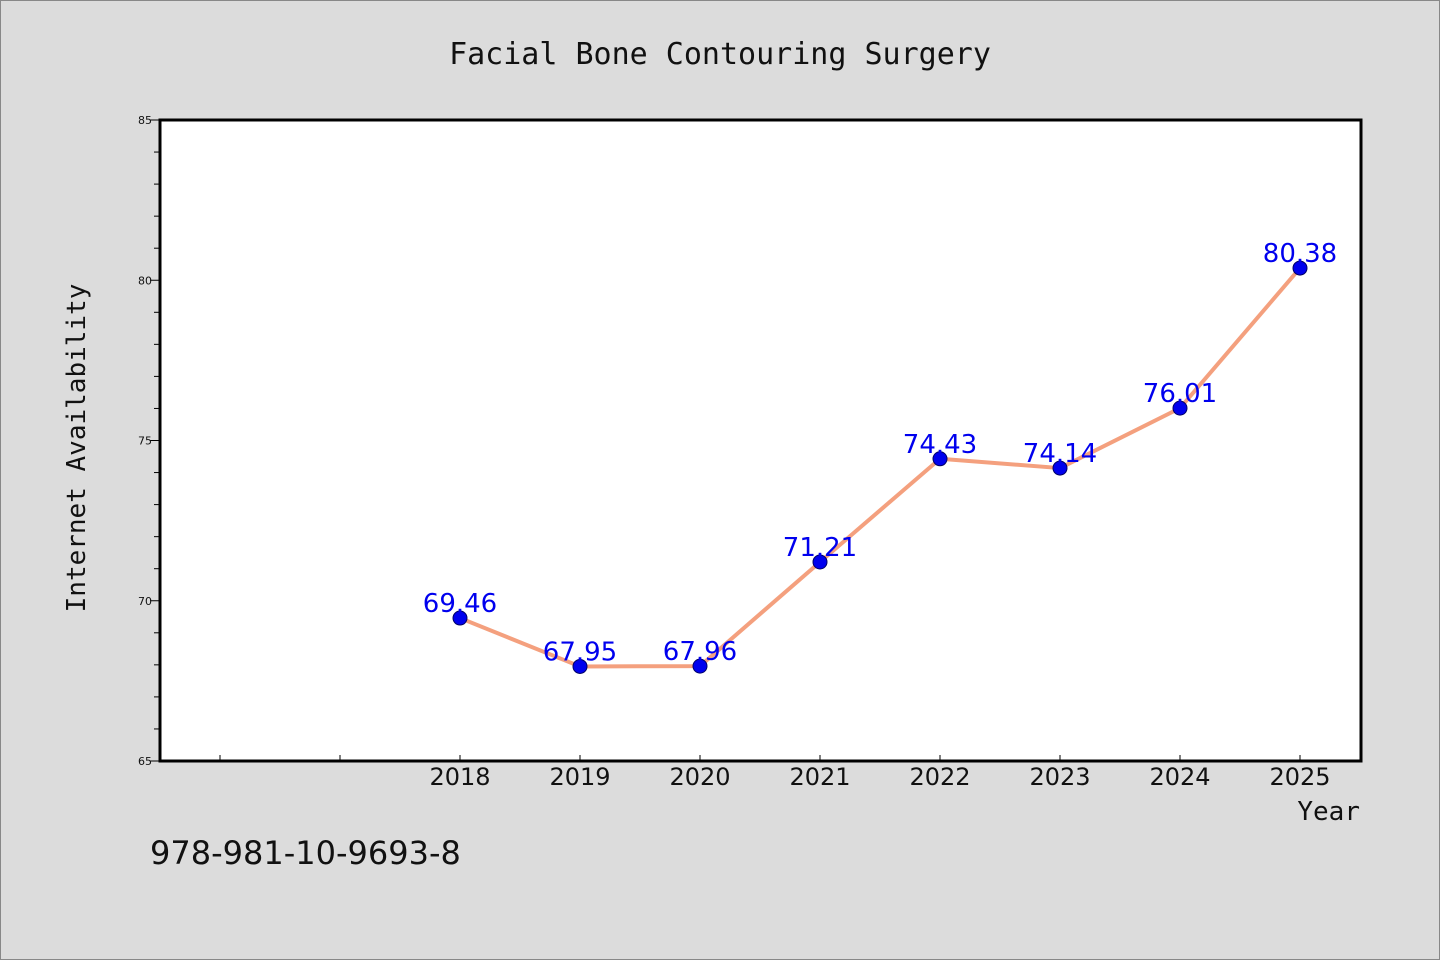  What do you see at coordinates (819, 777) in the screenshot?
I see `x-tick-label: 2021` at bounding box center [819, 777].